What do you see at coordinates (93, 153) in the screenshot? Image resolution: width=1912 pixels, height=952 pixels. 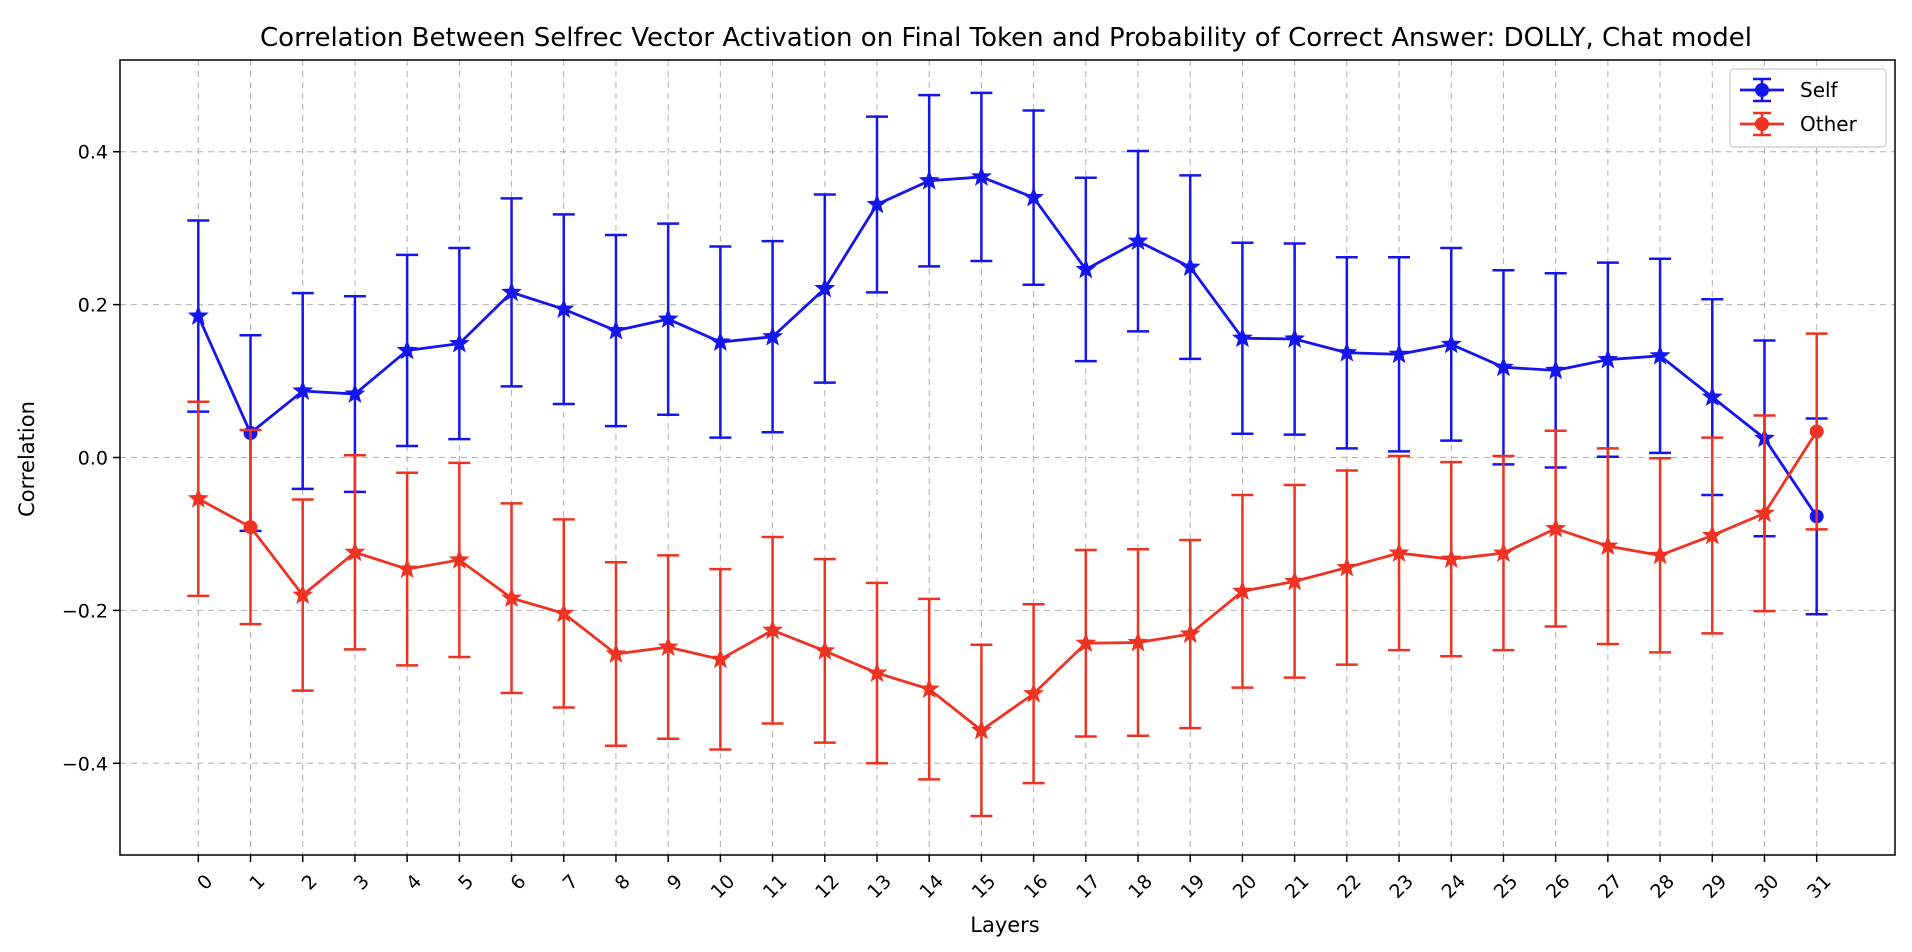 I see `y-tick-label: 0.4` at bounding box center [93, 153].